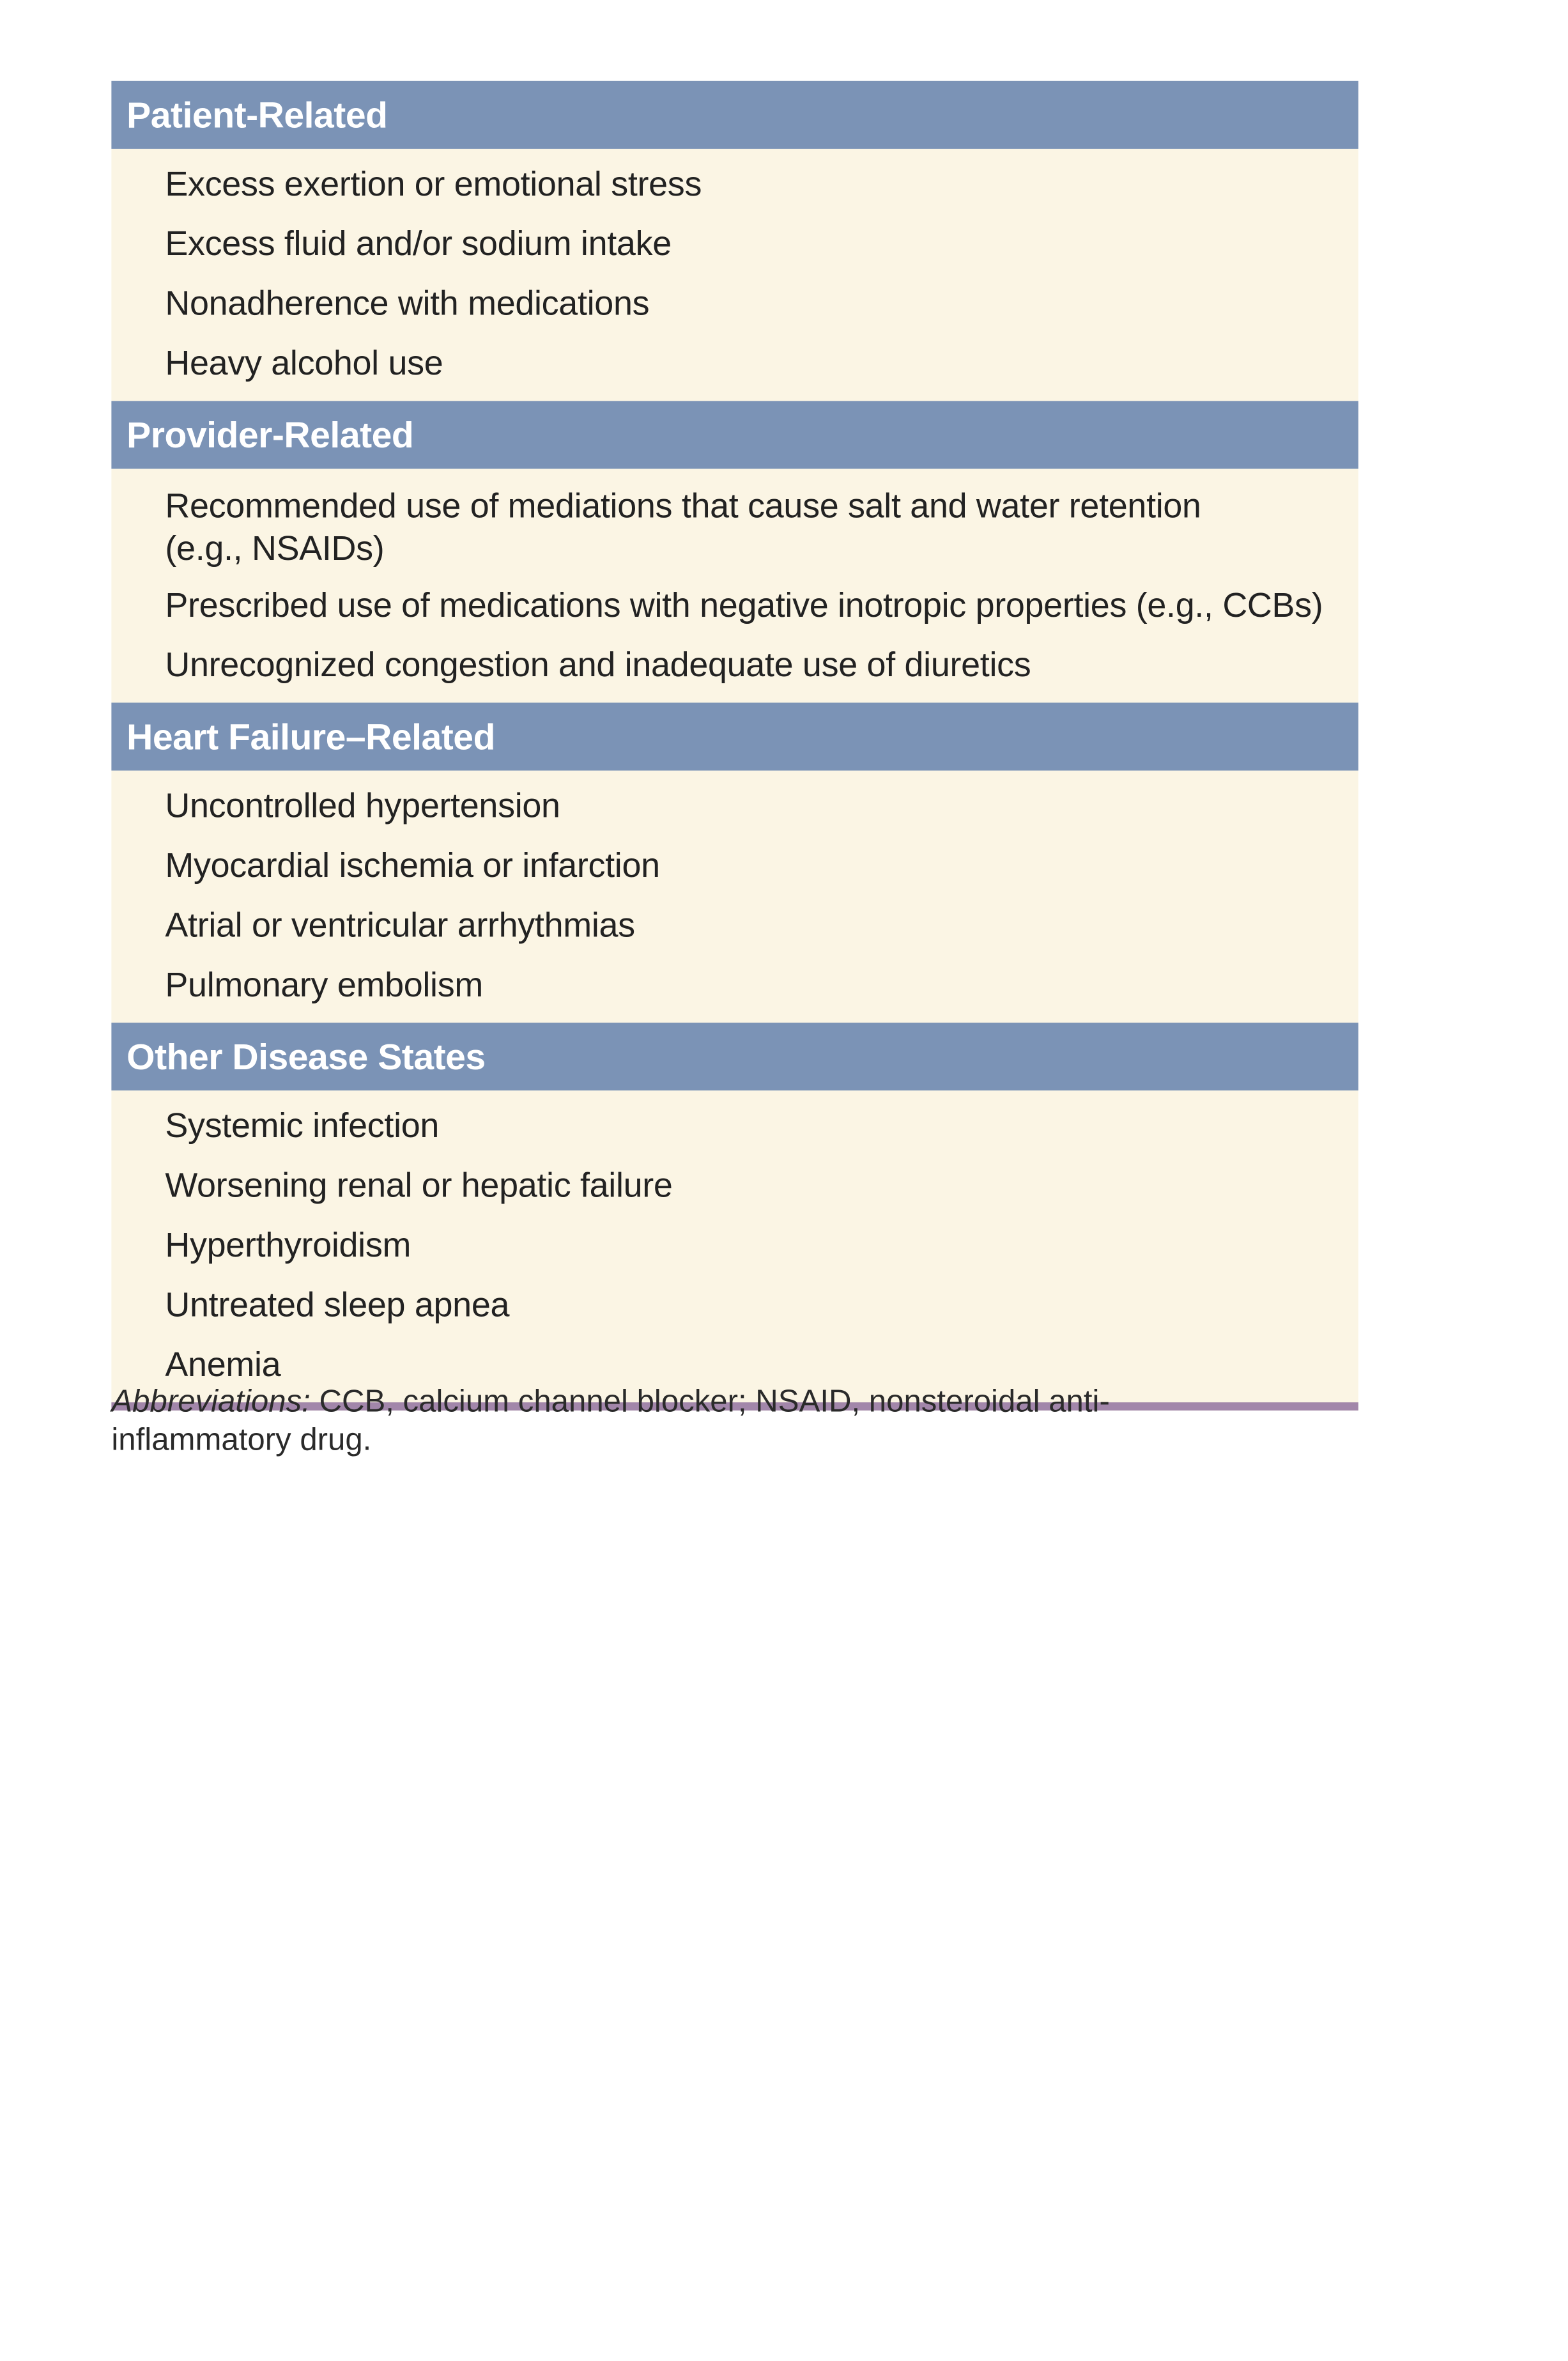  What do you see at coordinates (734, 115) in the screenshot?
I see `section-header: Patient-Related` at bounding box center [734, 115].